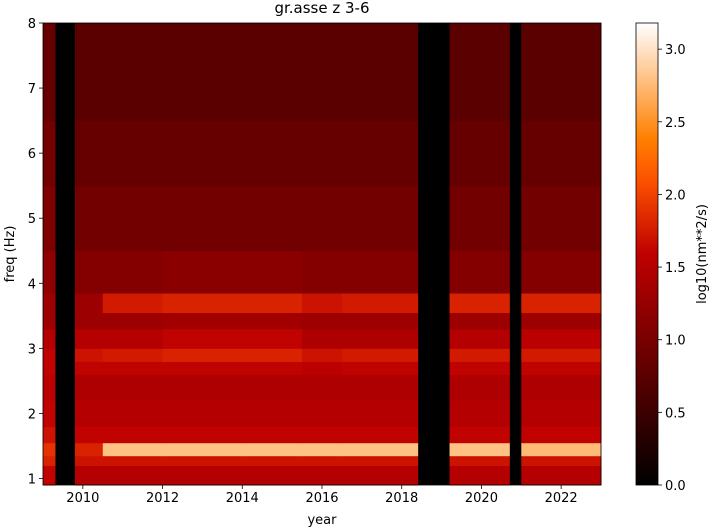 Image resolution: width=713 pixels, height=531 pixels. Describe the element at coordinates (675, 268) in the screenshot. I see `colorbar-tick-label: 1.5` at that location.